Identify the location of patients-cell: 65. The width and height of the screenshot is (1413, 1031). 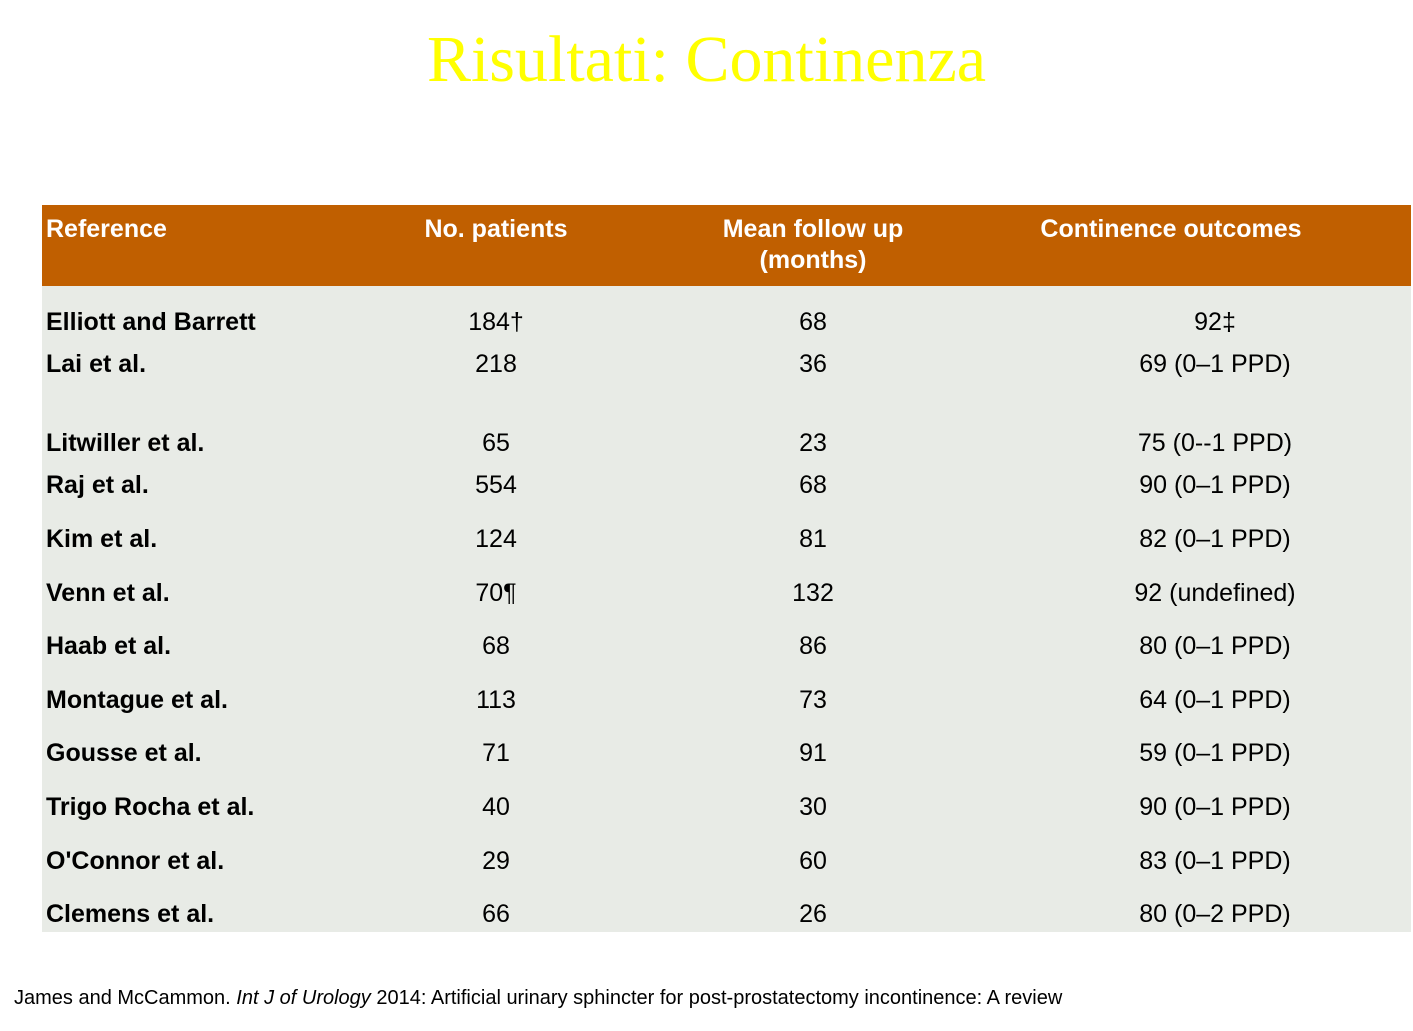
(496, 443).